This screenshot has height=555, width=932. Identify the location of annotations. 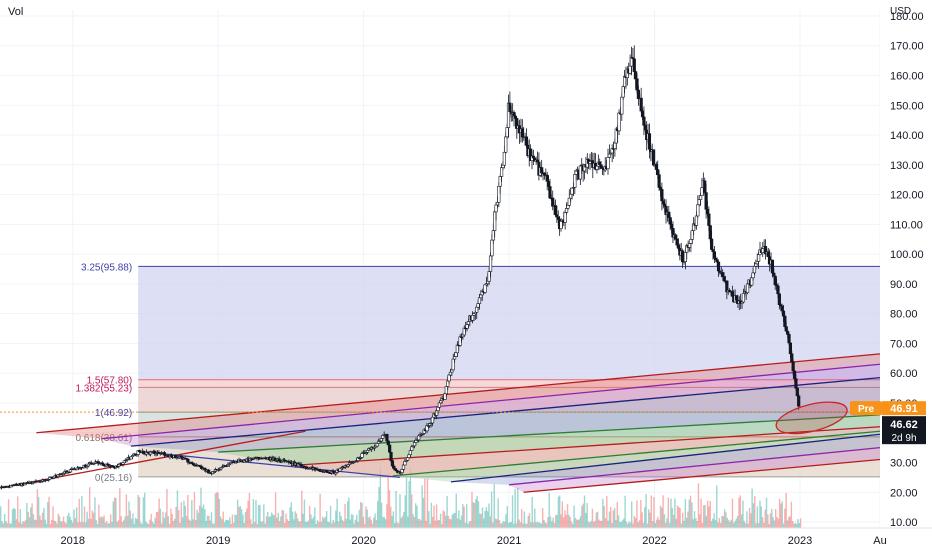
(440, 418).